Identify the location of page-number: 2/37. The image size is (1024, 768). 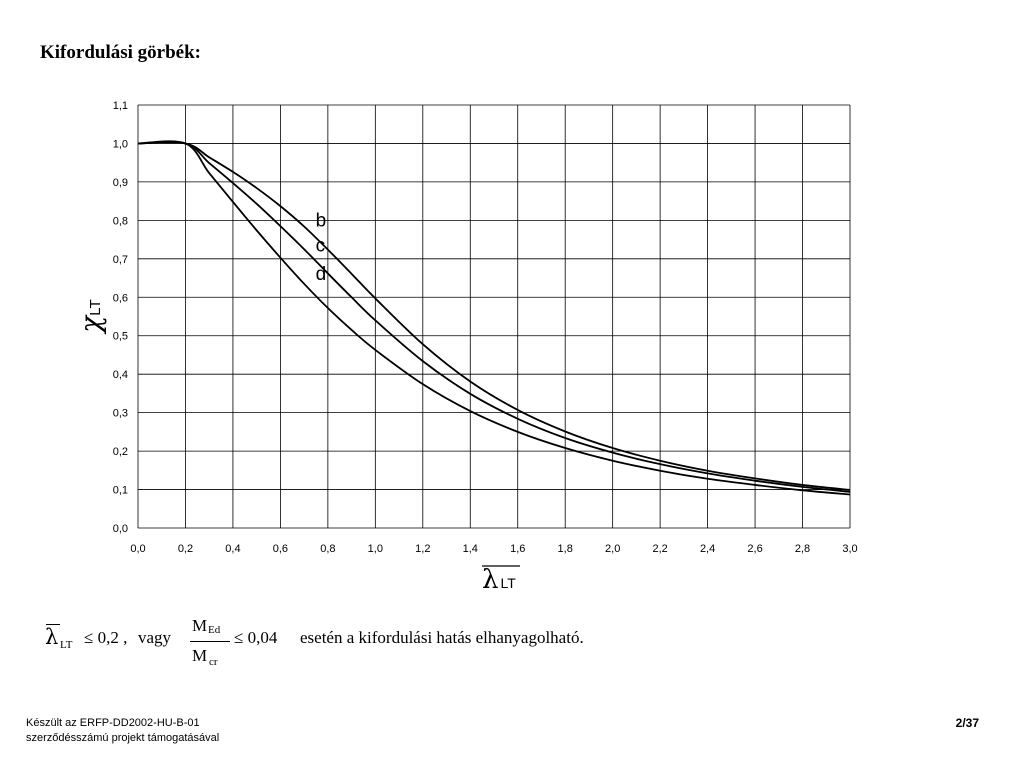
(967, 723).